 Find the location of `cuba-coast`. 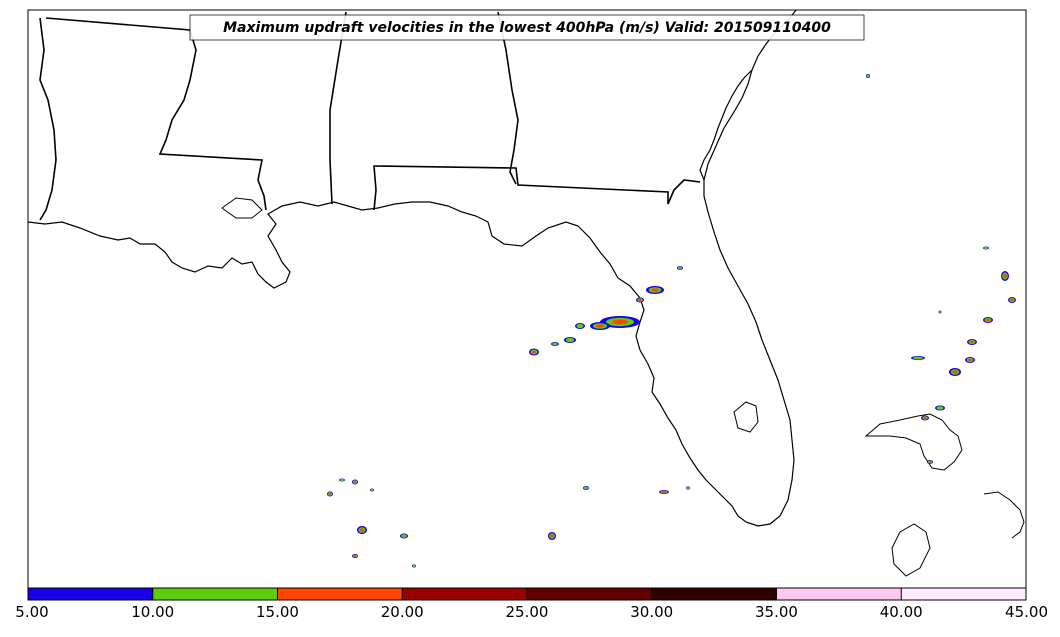

cuba-coast is located at coordinates (913, 442).